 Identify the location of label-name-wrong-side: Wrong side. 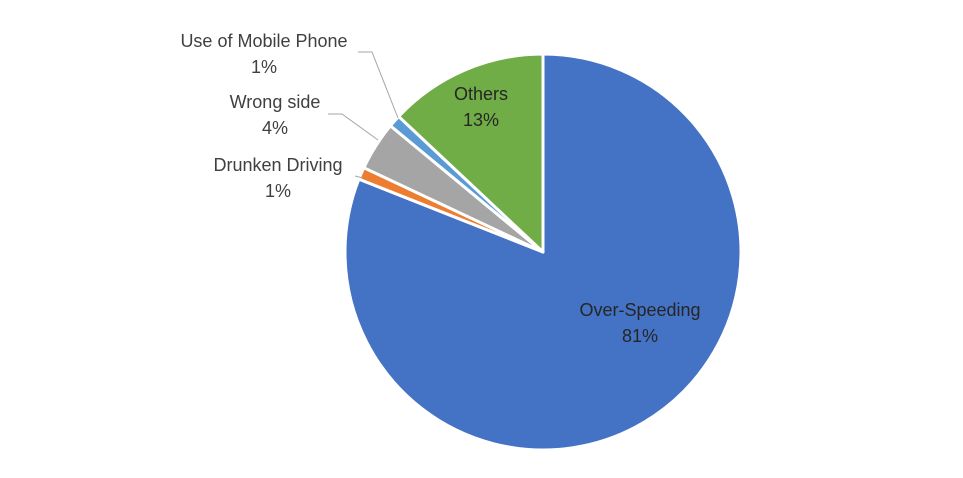
(275, 102).